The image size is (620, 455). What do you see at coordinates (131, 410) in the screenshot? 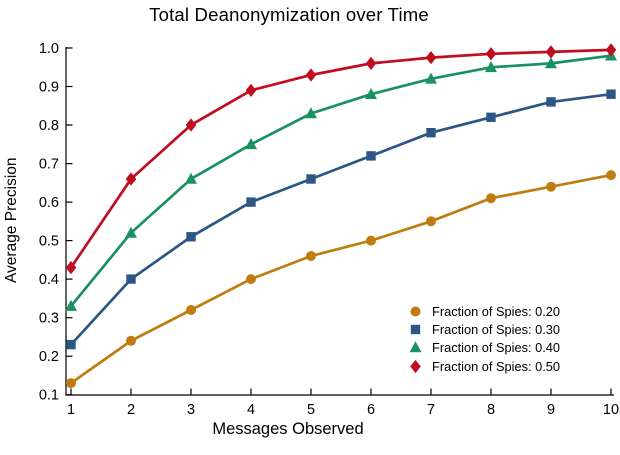
I see `x-tick-label: 2` at bounding box center [131, 410].